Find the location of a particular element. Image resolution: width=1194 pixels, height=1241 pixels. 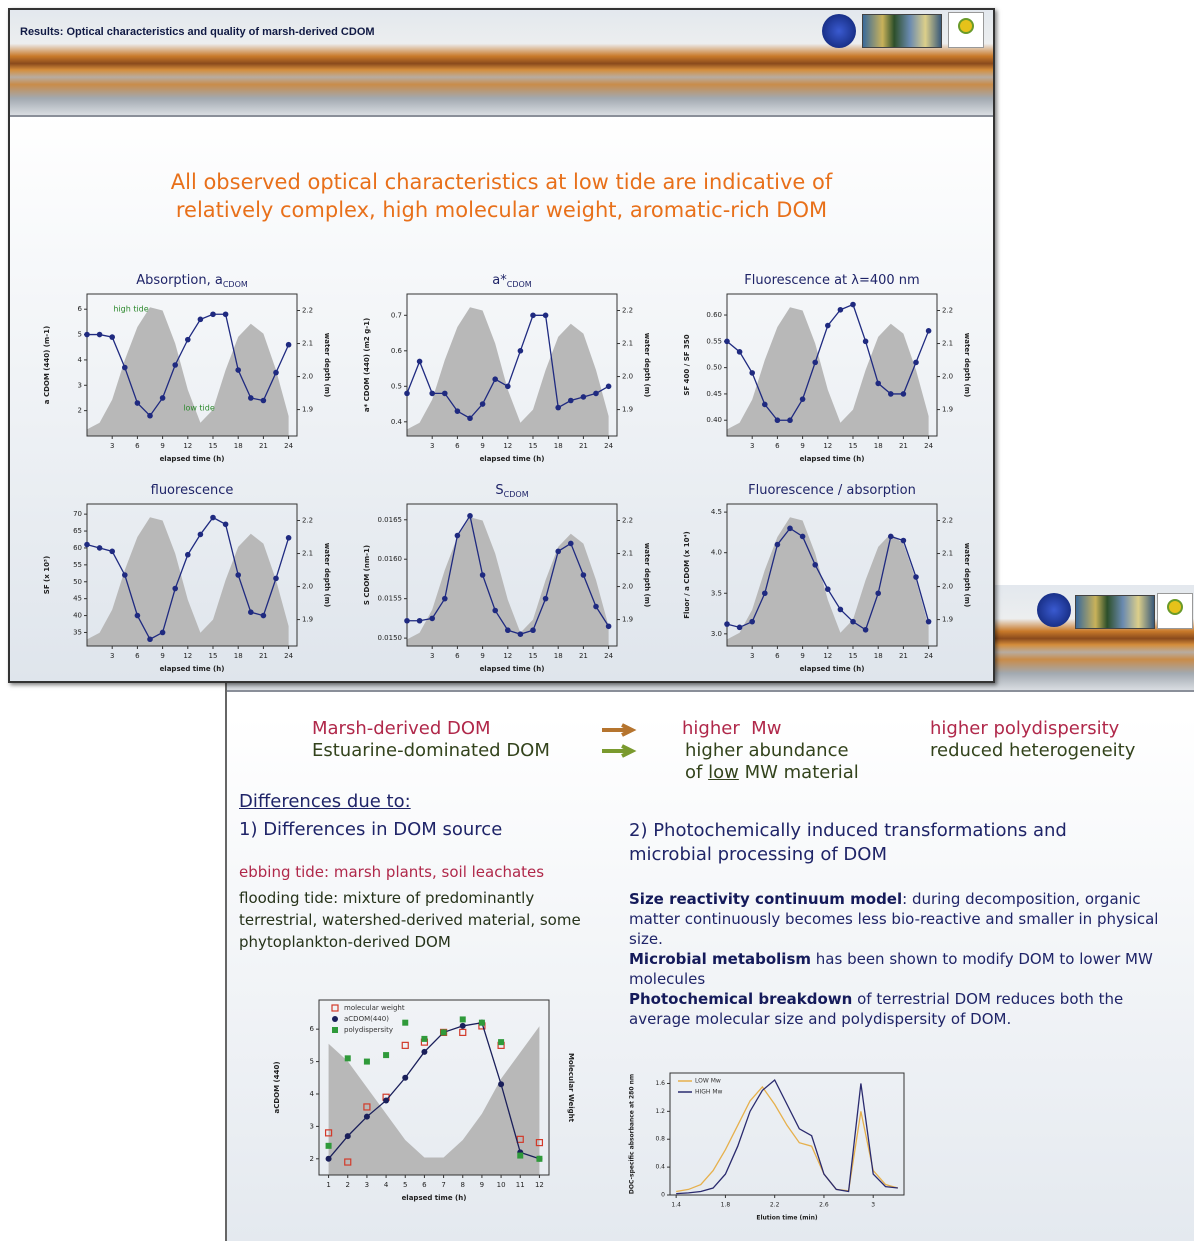

chart-title-text: a* is located at coordinates (499, 280).